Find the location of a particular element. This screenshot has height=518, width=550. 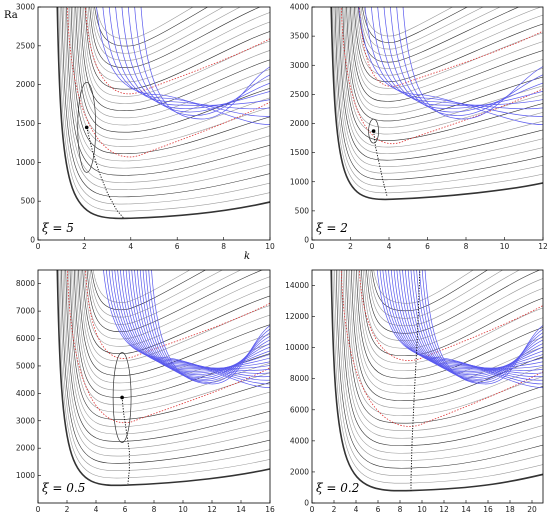

y-tick-label: 14000 is located at coordinates (297, 285).